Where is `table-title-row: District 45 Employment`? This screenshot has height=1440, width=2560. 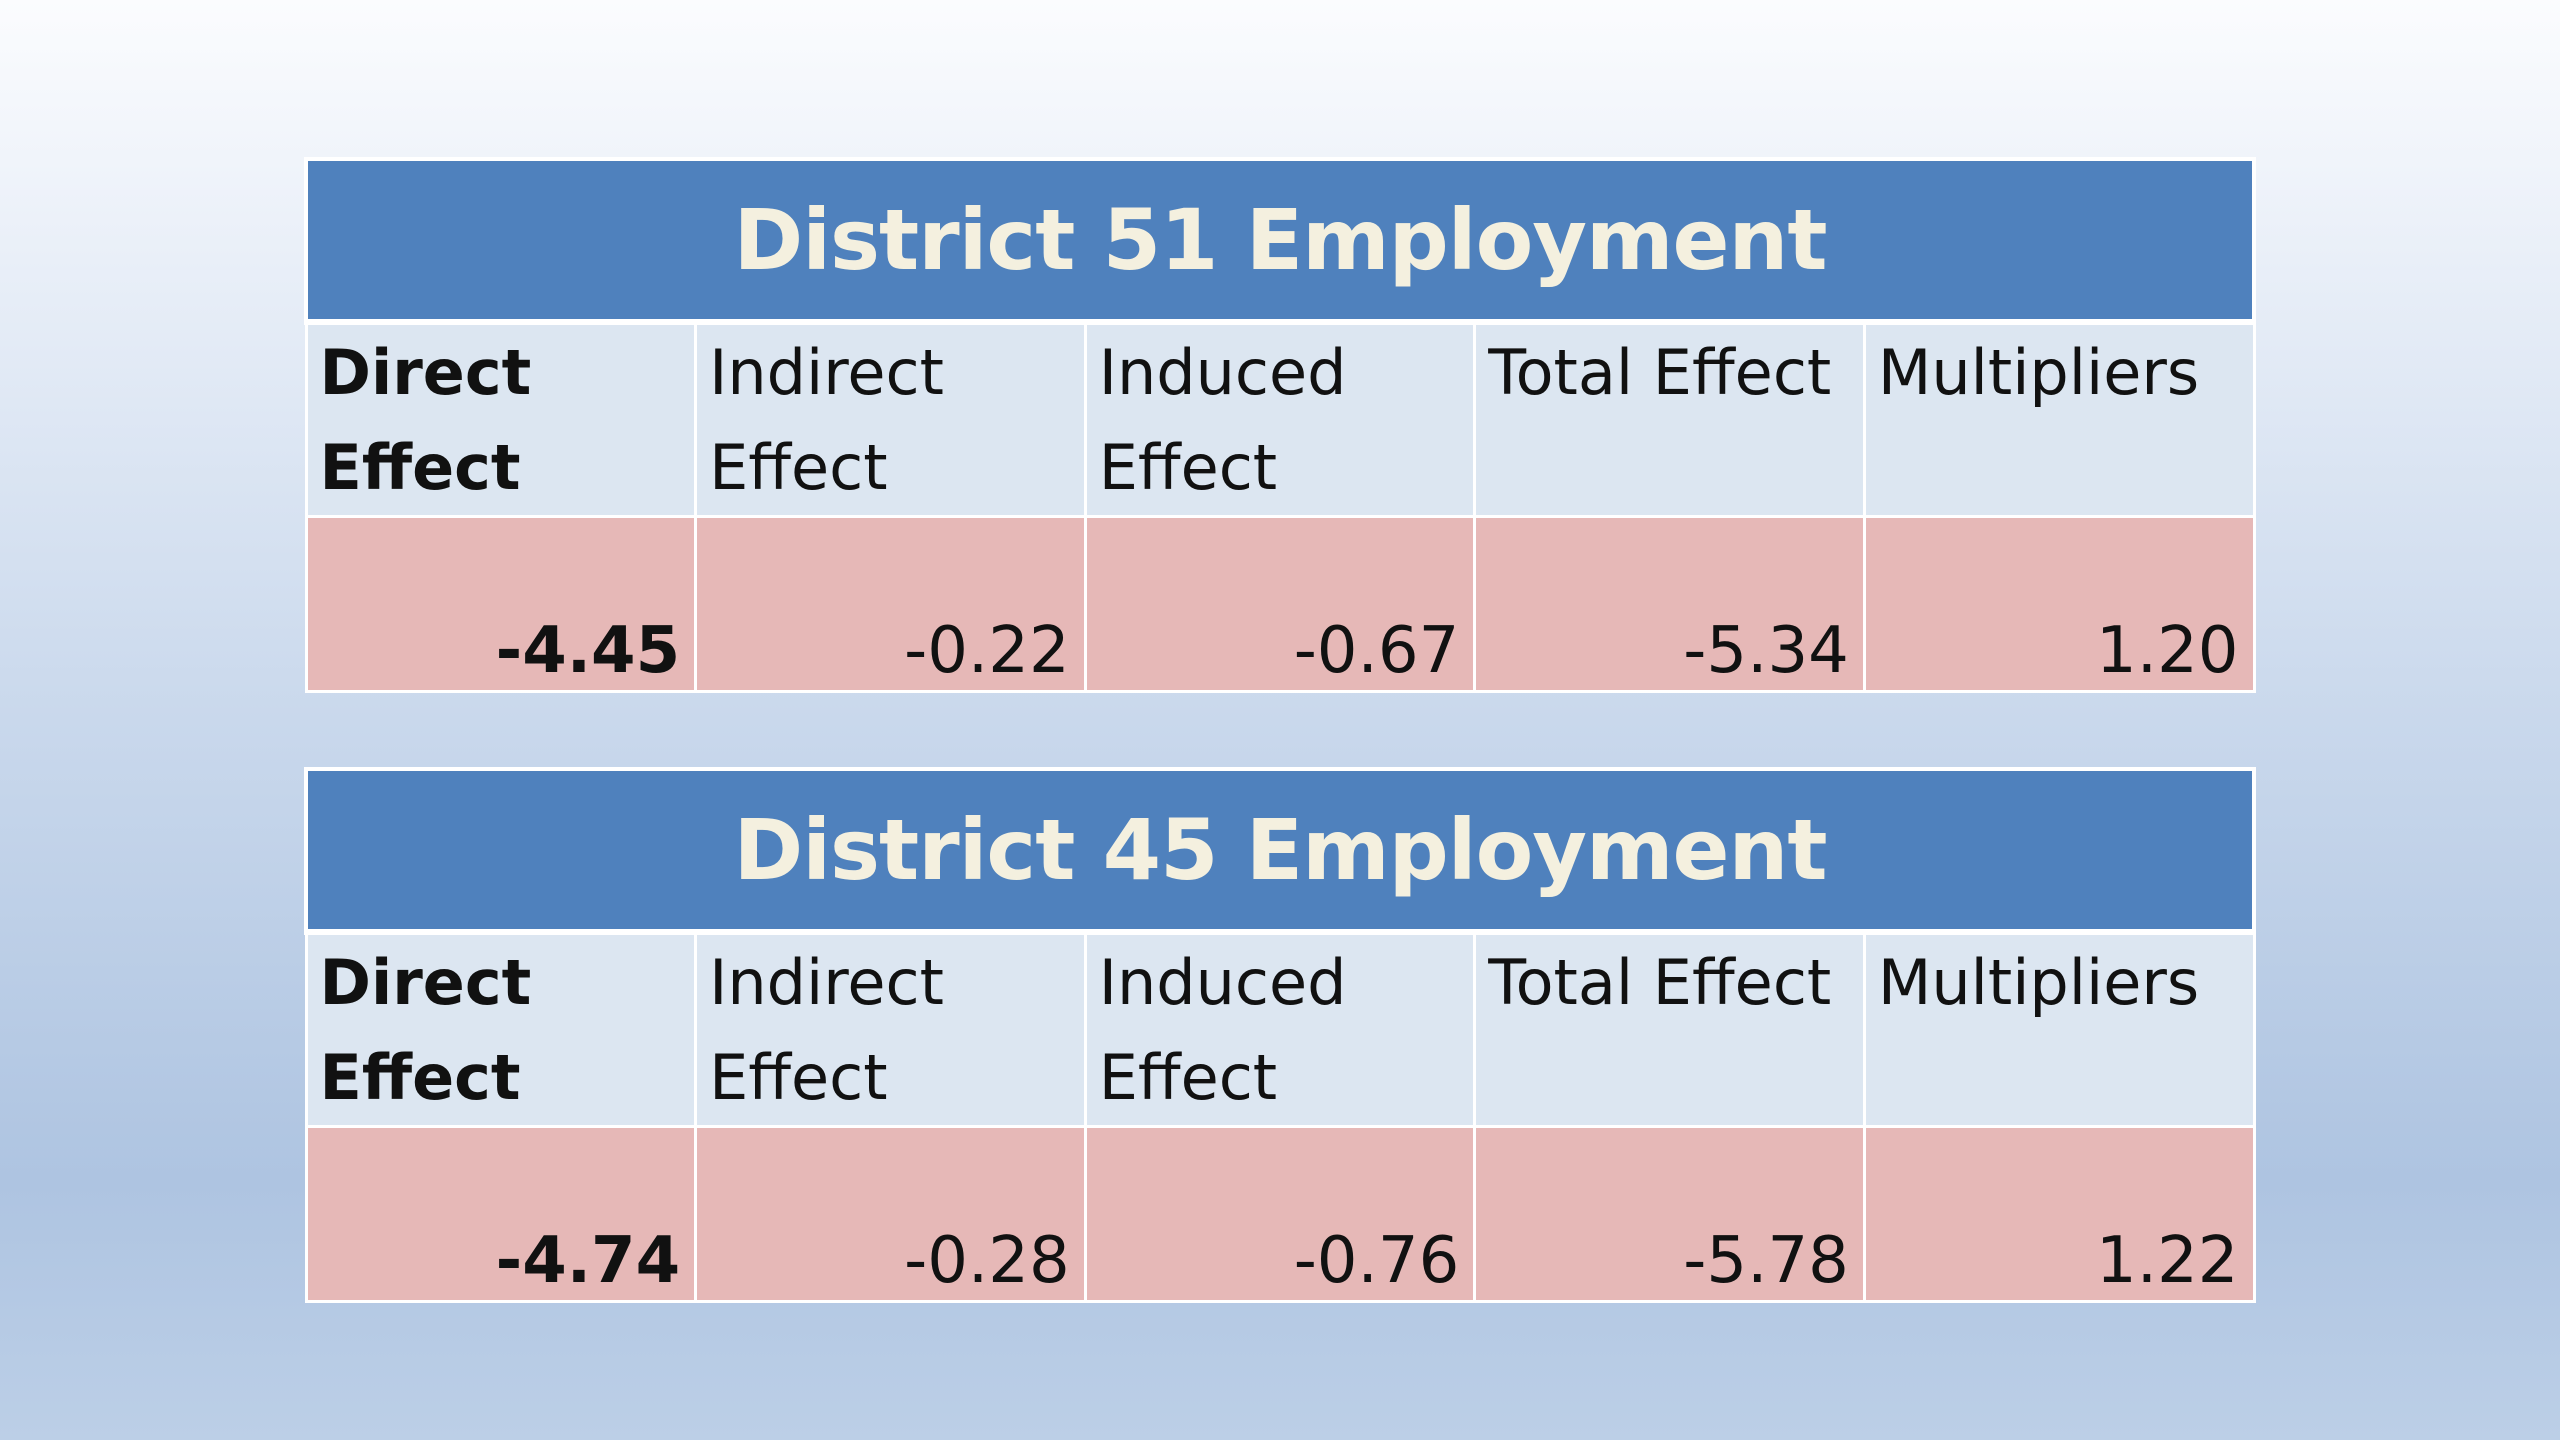
table-title-row: District 45 Employment is located at coordinates (1280, 851).